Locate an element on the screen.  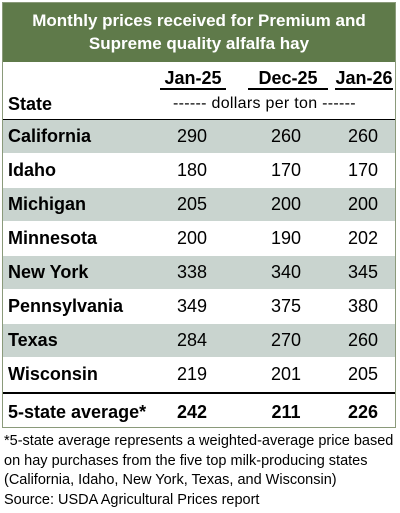
table-row: Idaho 180 170 170 is located at coordinates (199, 171).